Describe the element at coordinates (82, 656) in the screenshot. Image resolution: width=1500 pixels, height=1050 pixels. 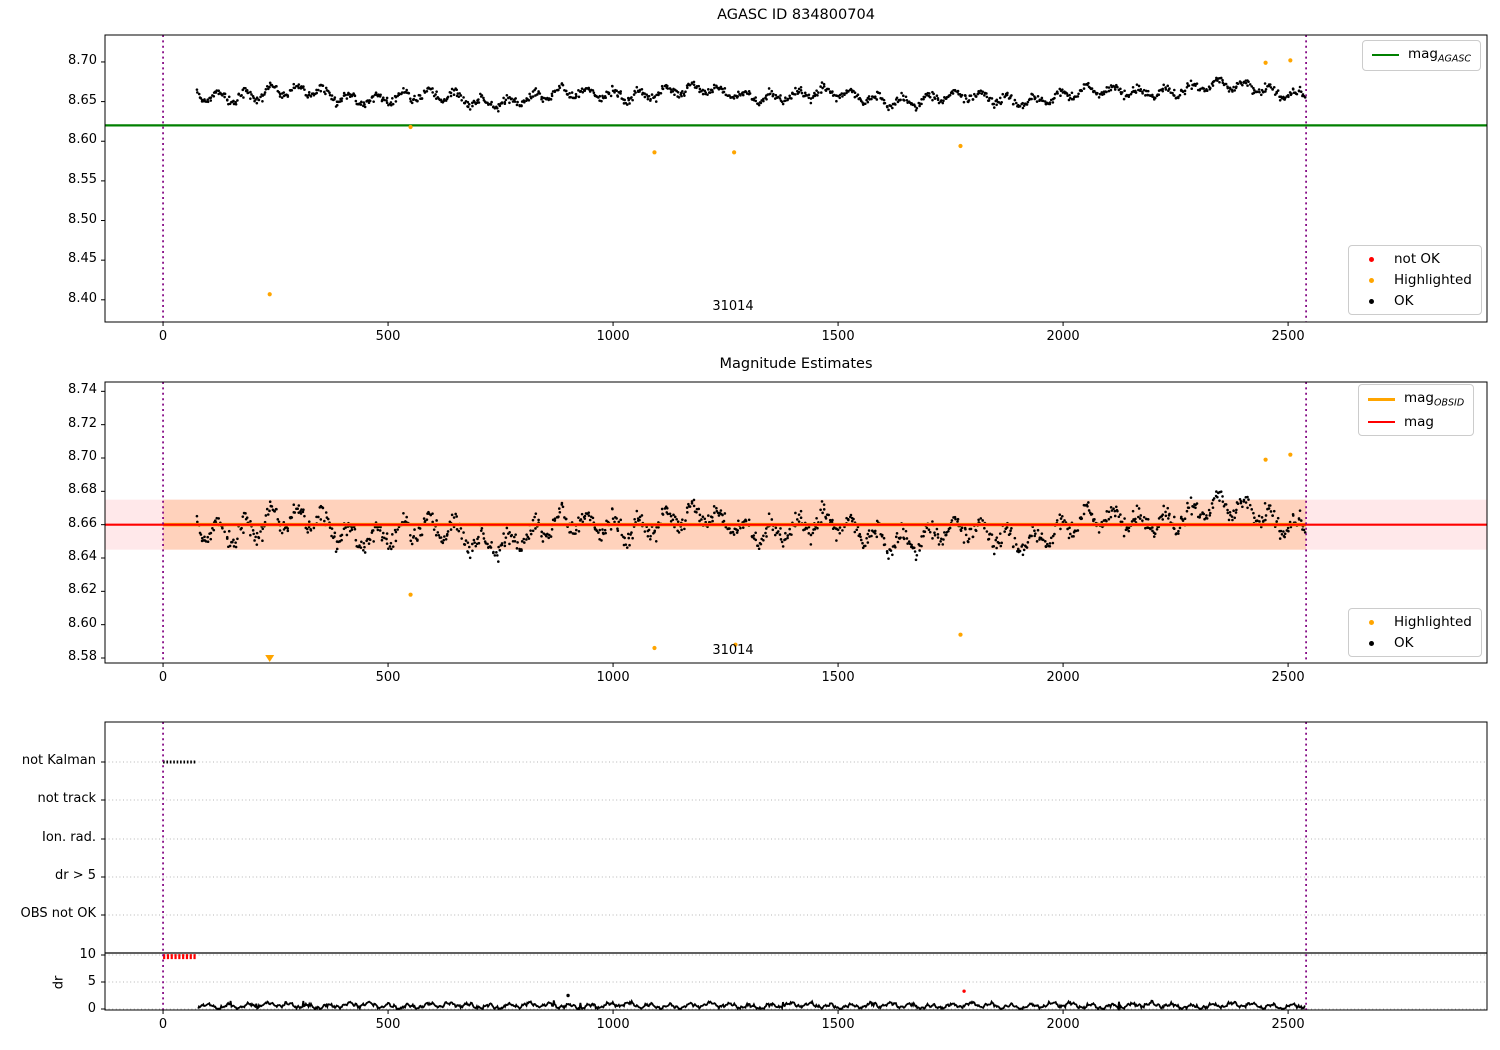
I see `y-tick-label: 8.58` at that location.